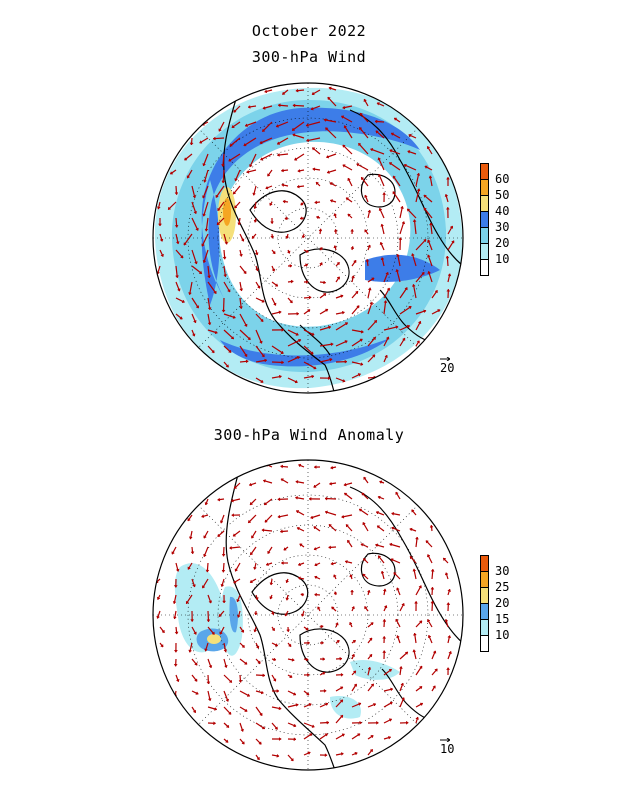 The height and width of the screenshot is (800, 618). Describe the element at coordinates (345, 707) in the screenshot. I see `anomaly-band-10-d` at that location.